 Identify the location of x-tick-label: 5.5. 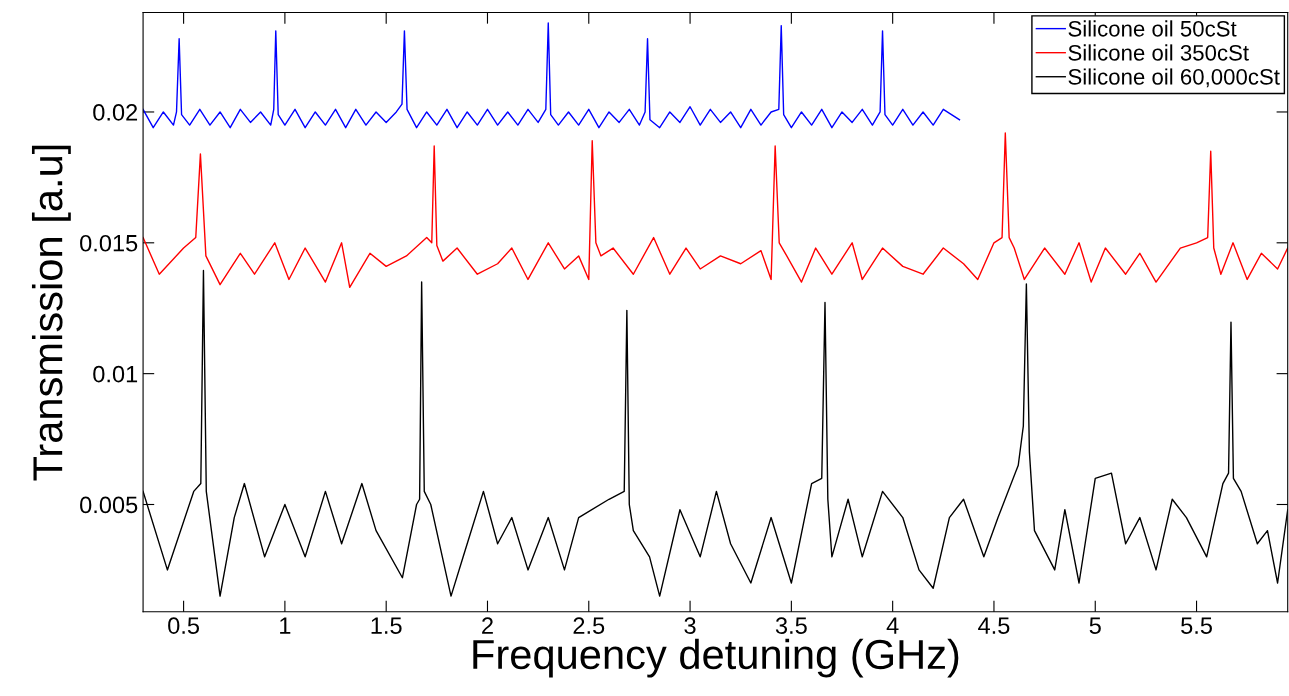
(1196, 625).